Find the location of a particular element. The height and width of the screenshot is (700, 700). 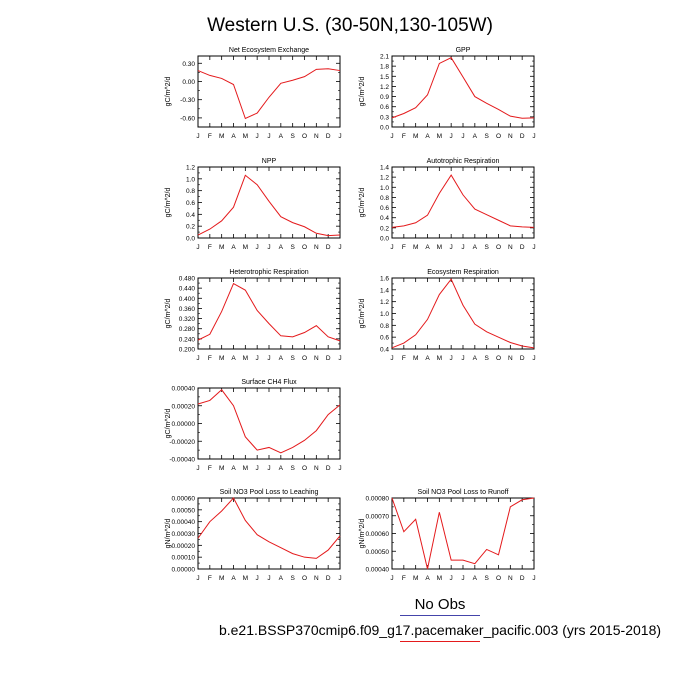

y-tick-label: 0.9 is located at coordinates (384, 97).